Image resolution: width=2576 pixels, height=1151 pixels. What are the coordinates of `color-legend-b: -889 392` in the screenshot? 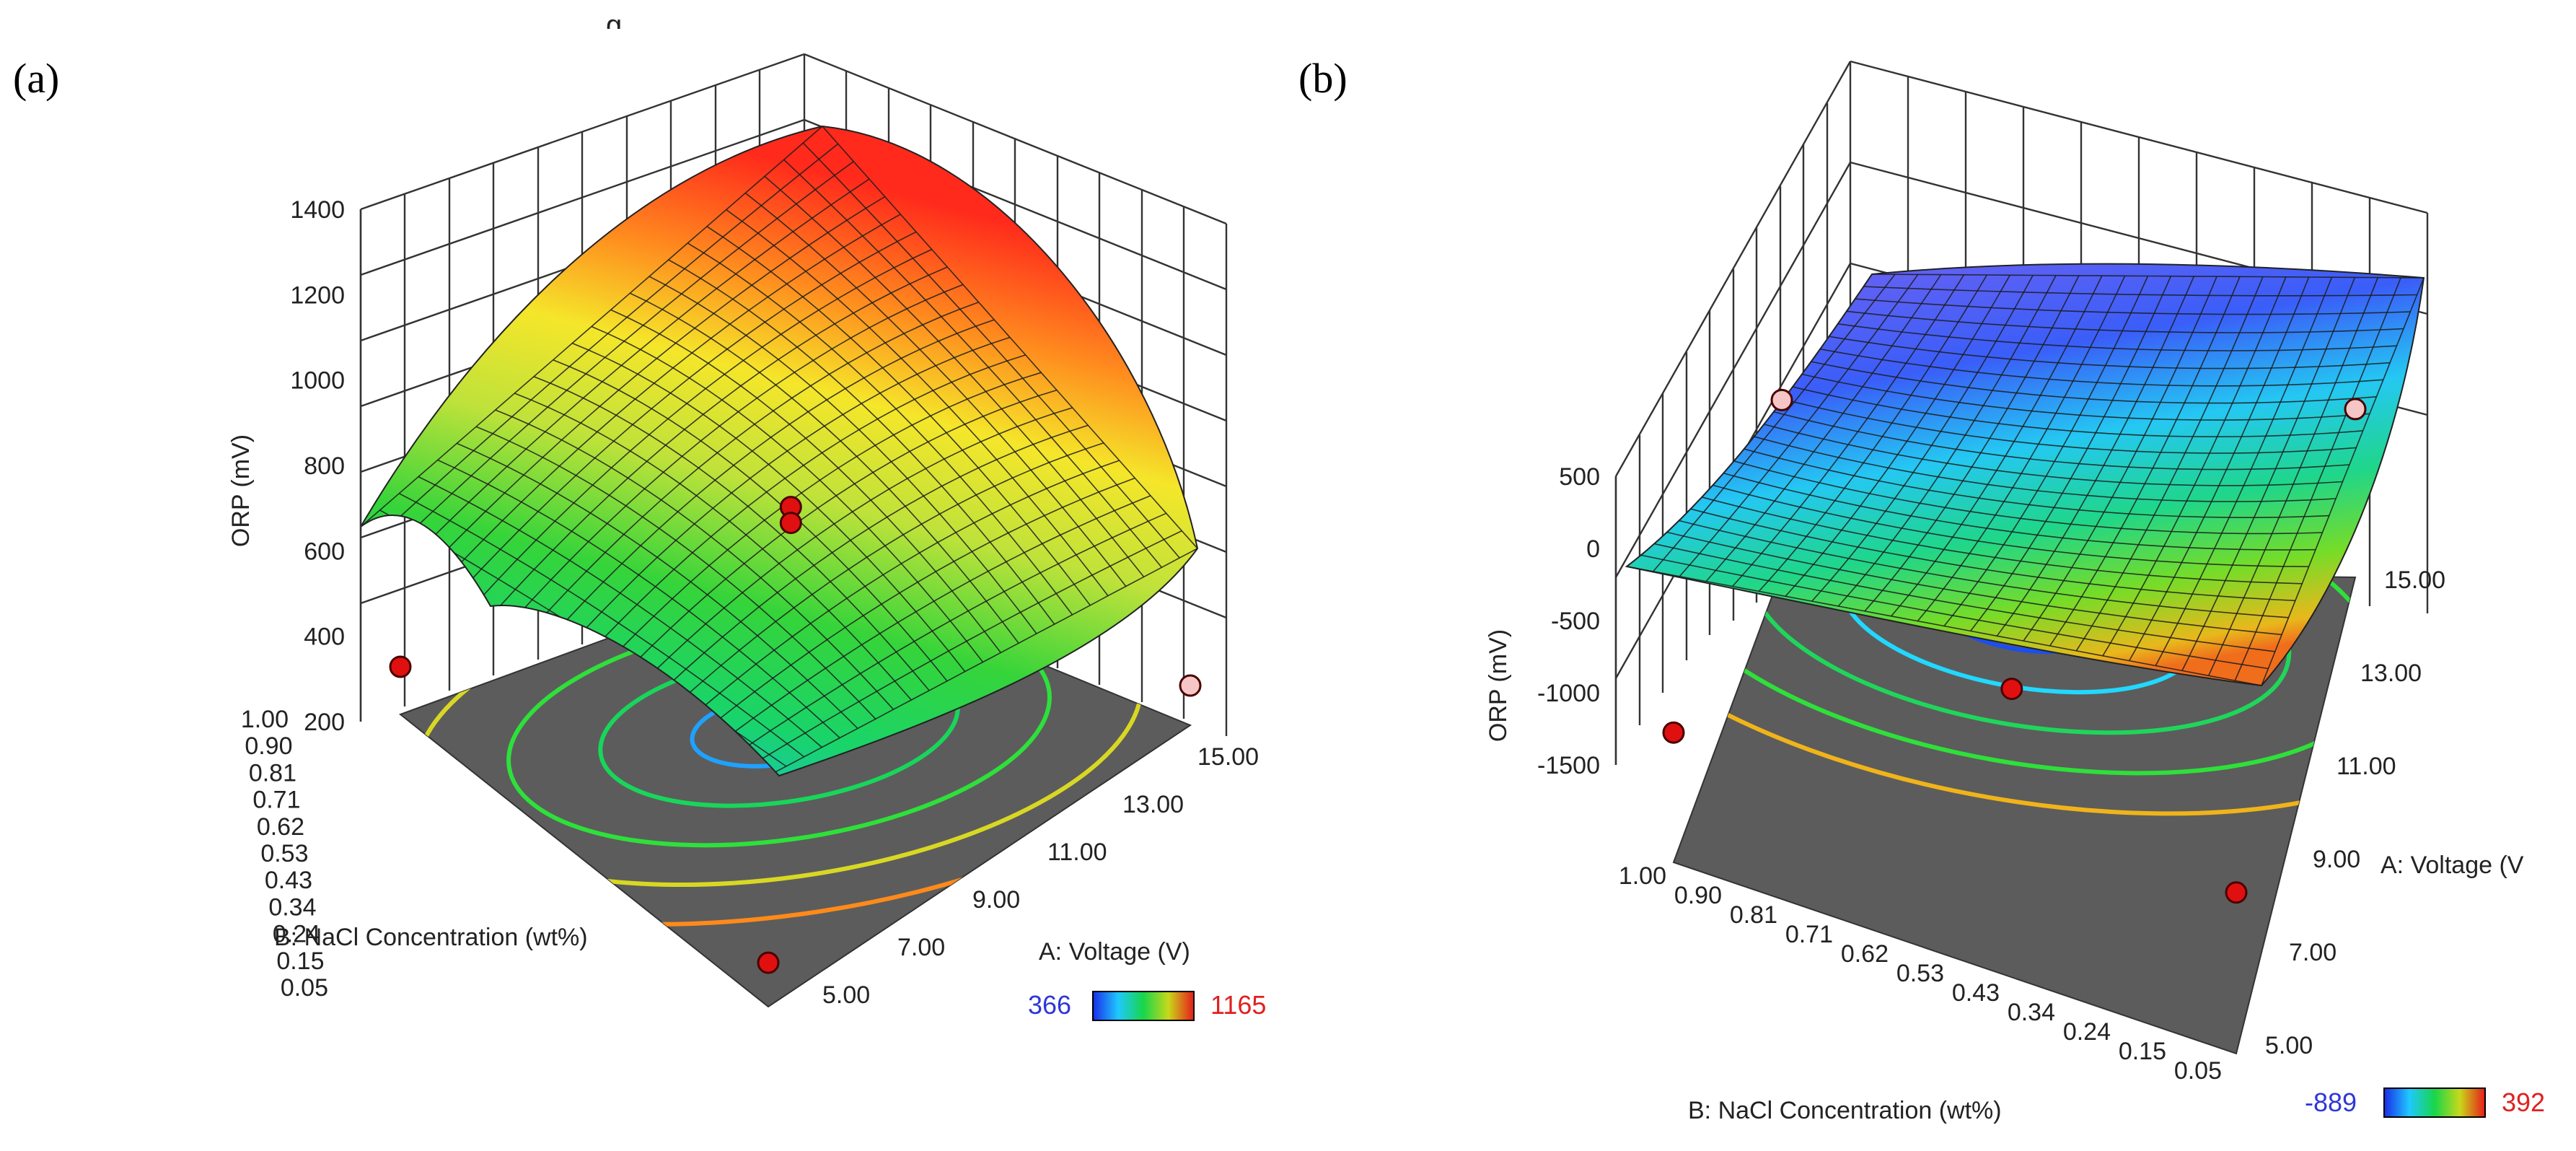 It's located at (2425, 1102).